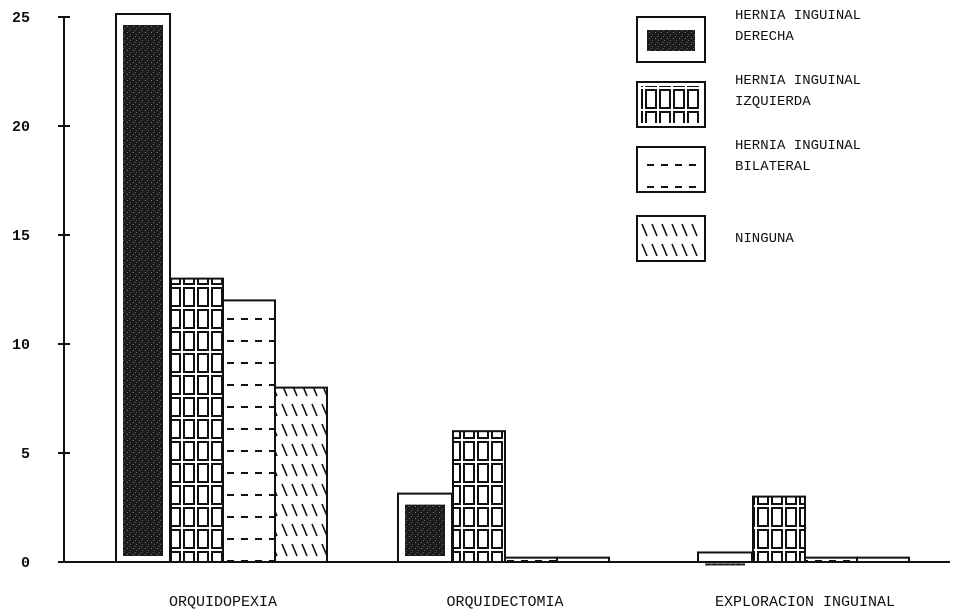 The height and width of the screenshot is (611, 960). I want to click on y-tick-label: 15, so click(21, 236).